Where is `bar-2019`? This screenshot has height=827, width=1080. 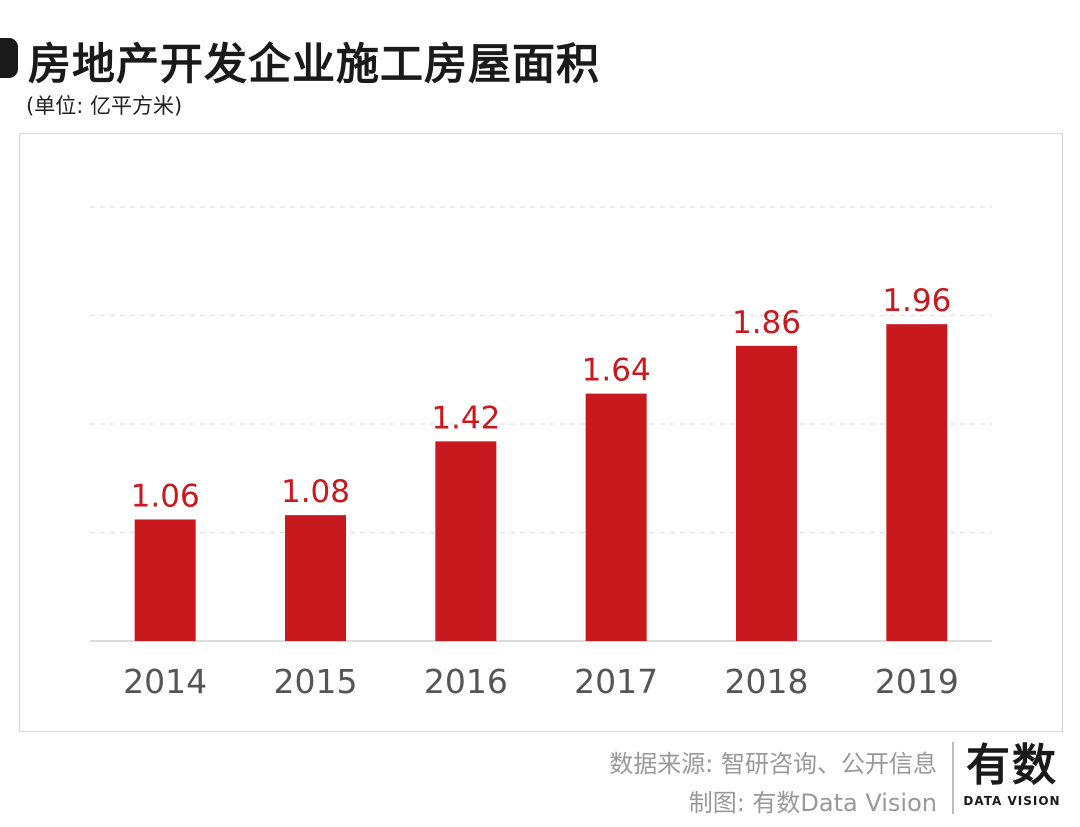
bar-2019 is located at coordinates (917, 482).